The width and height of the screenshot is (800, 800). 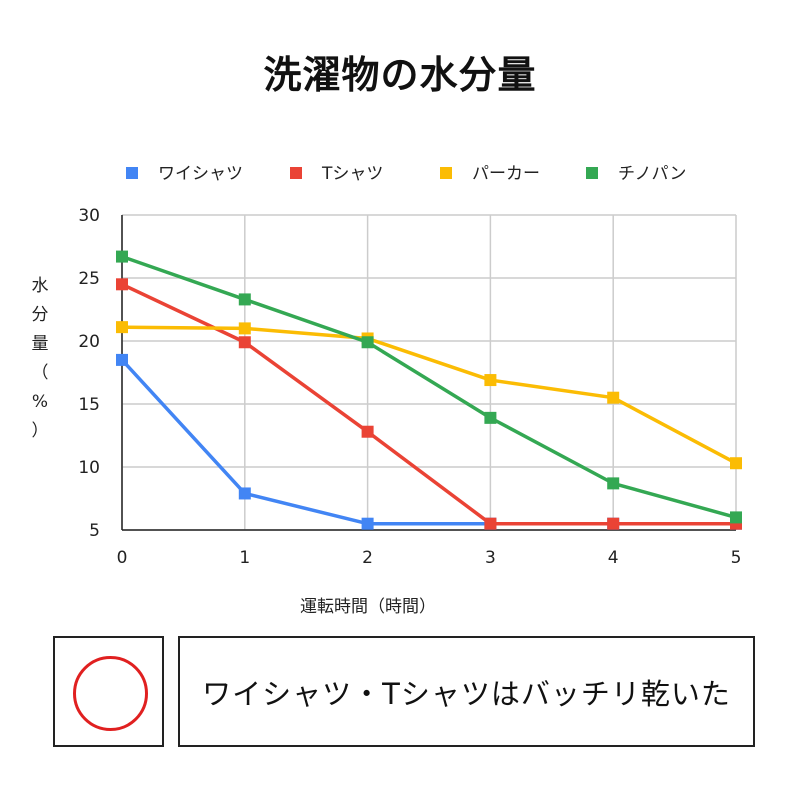 I want to click on y-axis-label-char: （, so click(x=40, y=373).